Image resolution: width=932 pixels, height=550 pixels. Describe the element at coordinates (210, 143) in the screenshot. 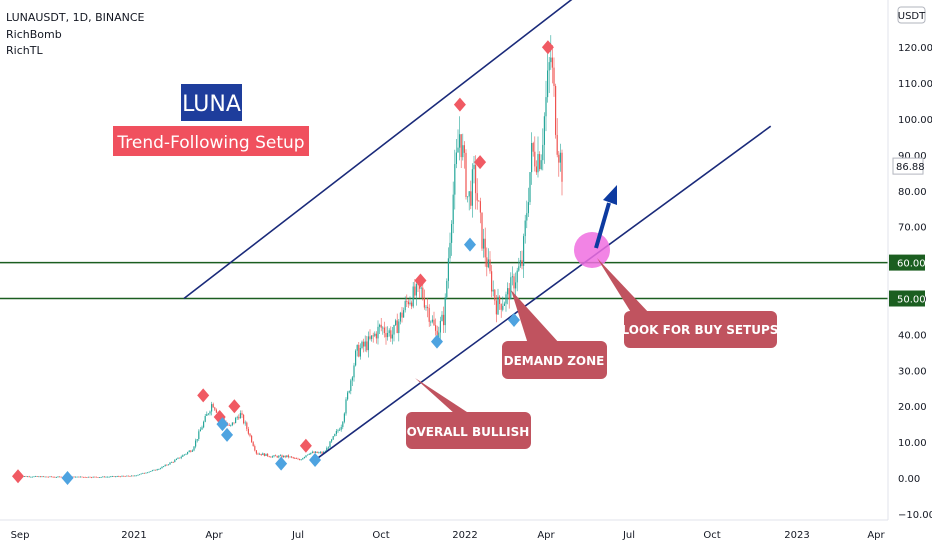

I see `subtitle-badge-text: Trend-Following Setup` at that location.